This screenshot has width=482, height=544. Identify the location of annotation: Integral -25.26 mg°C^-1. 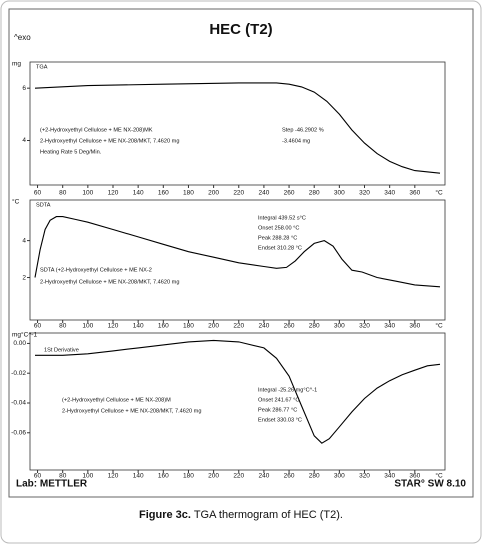
(287, 390).